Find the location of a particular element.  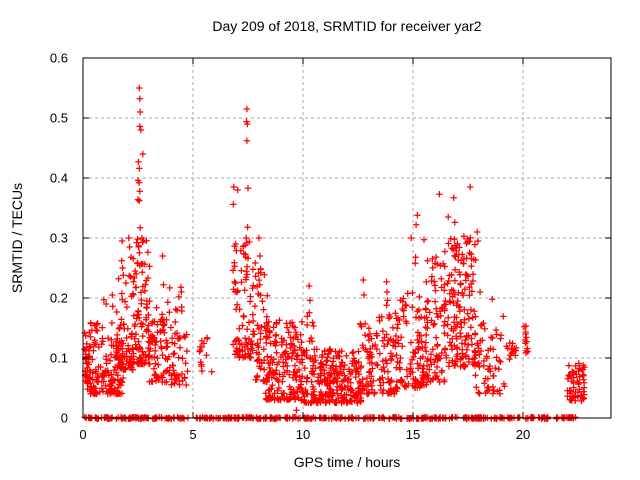

x-tick-label: 10 is located at coordinates (303, 434).